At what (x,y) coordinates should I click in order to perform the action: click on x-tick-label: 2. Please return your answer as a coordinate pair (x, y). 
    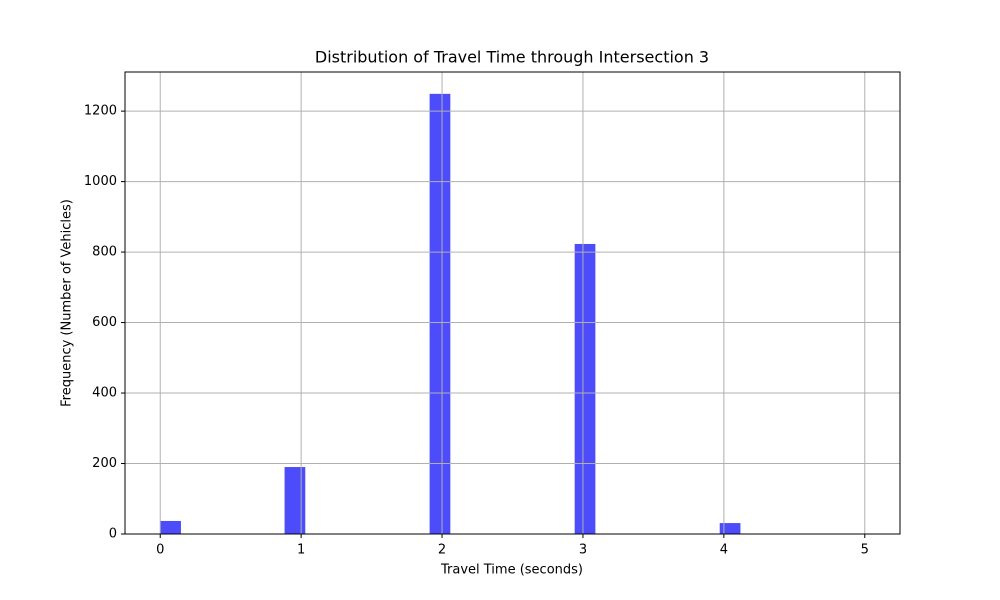
    Looking at the image, I should click on (442, 550).